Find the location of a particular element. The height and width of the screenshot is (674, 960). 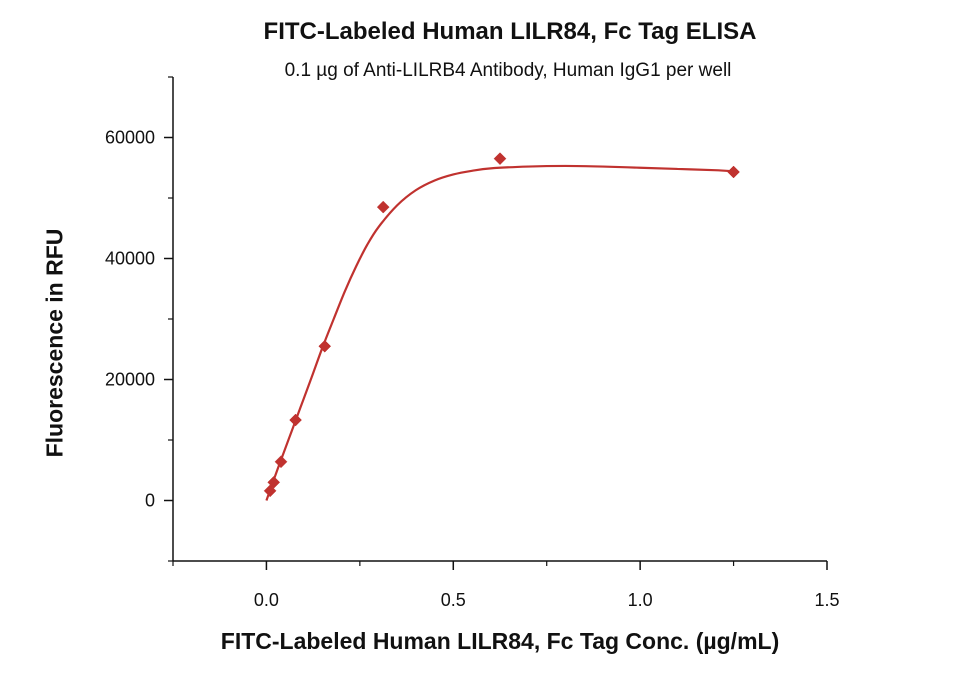

y-tick-label: 60000 is located at coordinates (130, 138).